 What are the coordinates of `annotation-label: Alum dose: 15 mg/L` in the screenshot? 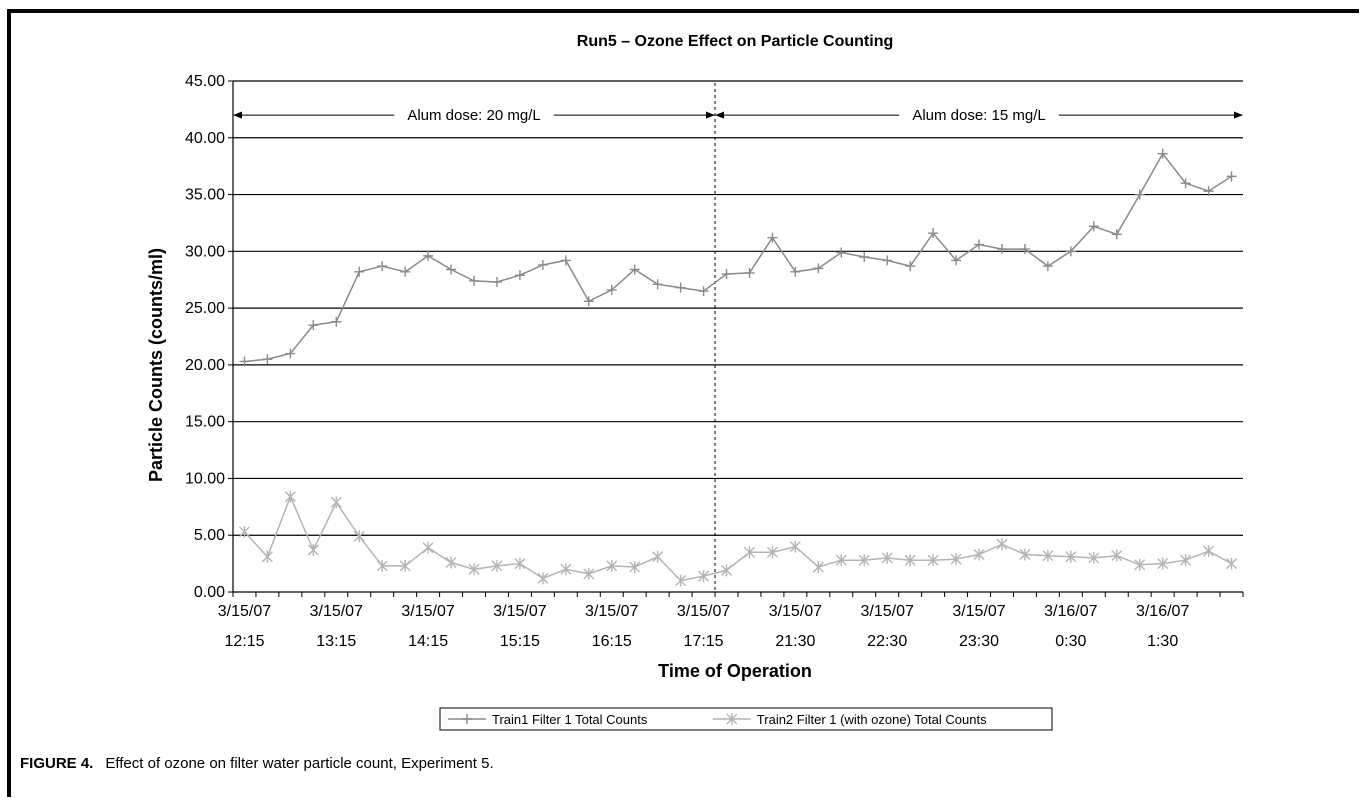 It's located at (978, 115).